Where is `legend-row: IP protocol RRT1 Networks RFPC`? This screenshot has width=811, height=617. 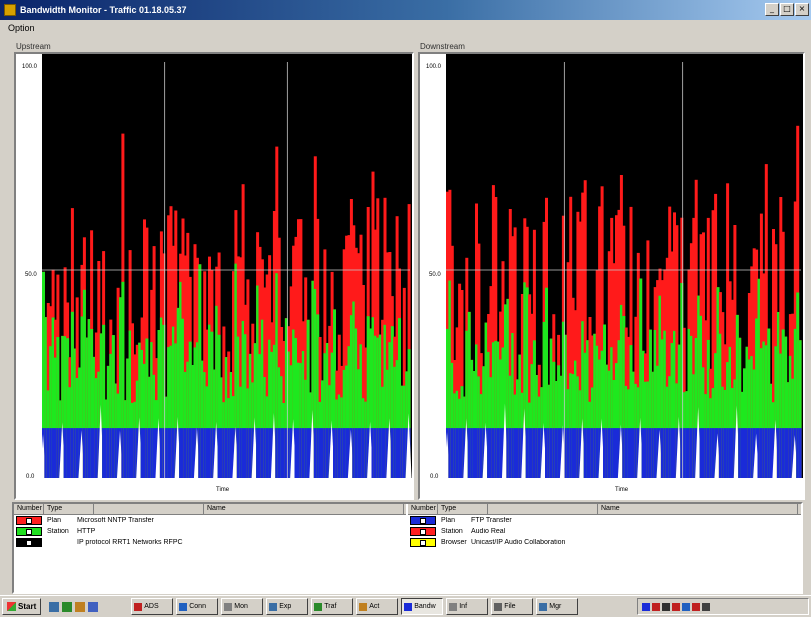 legend-row: IP protocol RRT1 Networks RFPC is located at coordinates (210, 542).